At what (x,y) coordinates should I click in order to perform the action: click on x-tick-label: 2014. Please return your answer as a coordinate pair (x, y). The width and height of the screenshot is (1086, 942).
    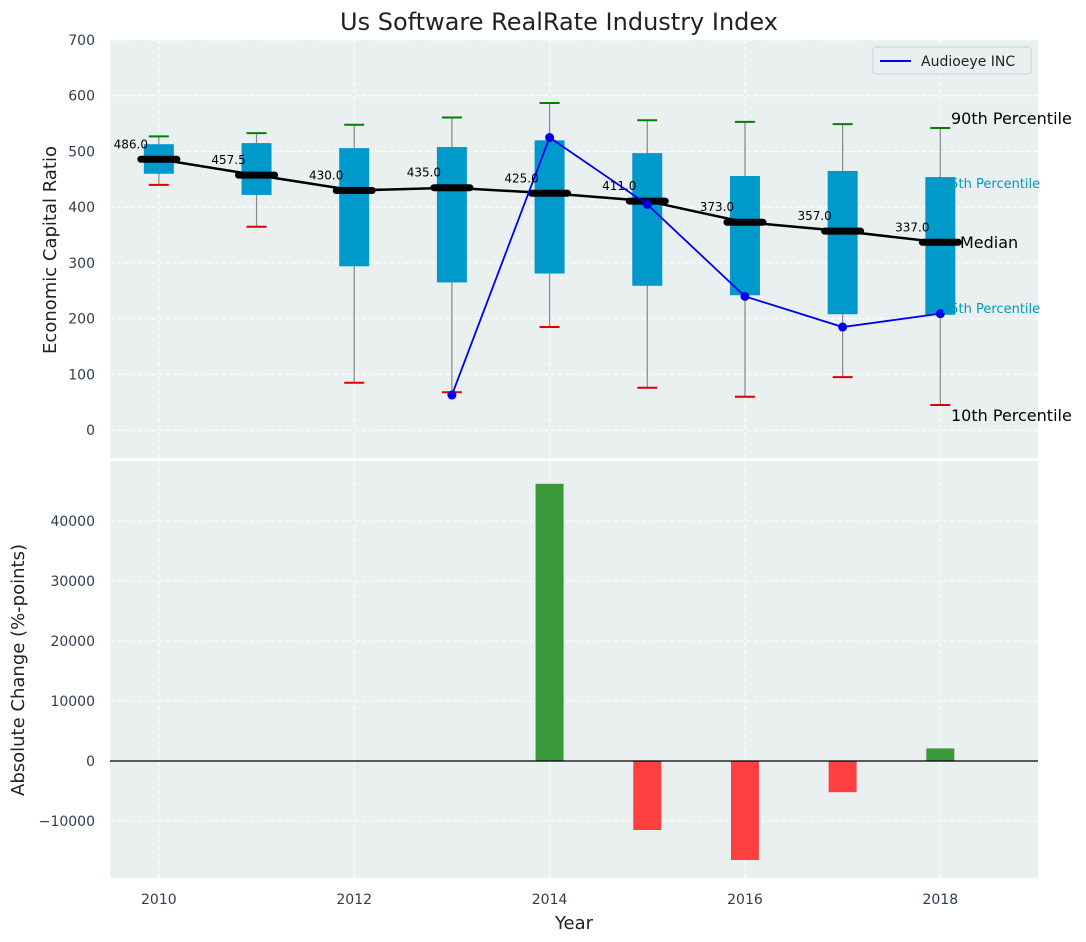
    Looking at the image, I should click on (550, 900).